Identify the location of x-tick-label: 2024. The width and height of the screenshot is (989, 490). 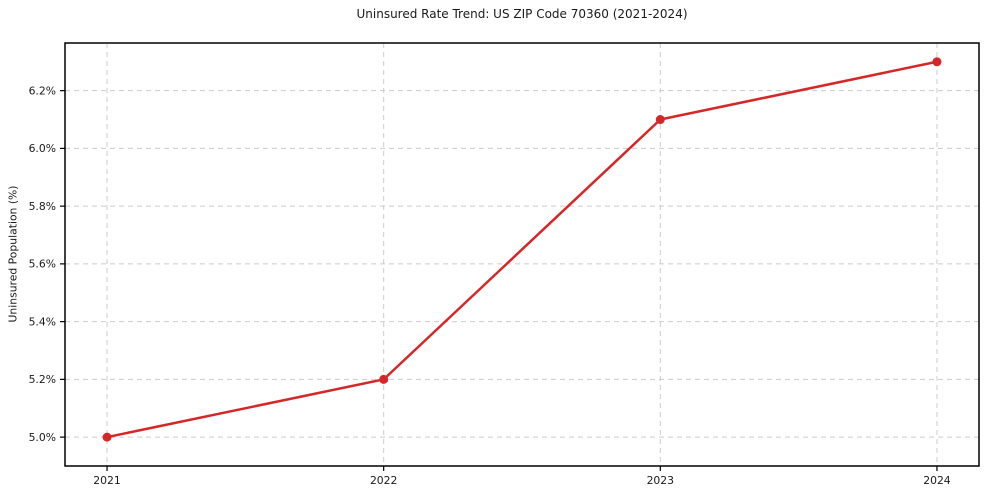
(937, 480).